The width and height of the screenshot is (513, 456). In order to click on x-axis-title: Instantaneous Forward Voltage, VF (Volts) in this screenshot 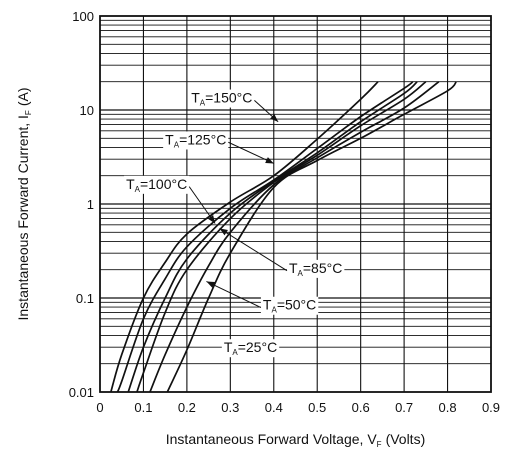, I will do `click(296, 440)`.